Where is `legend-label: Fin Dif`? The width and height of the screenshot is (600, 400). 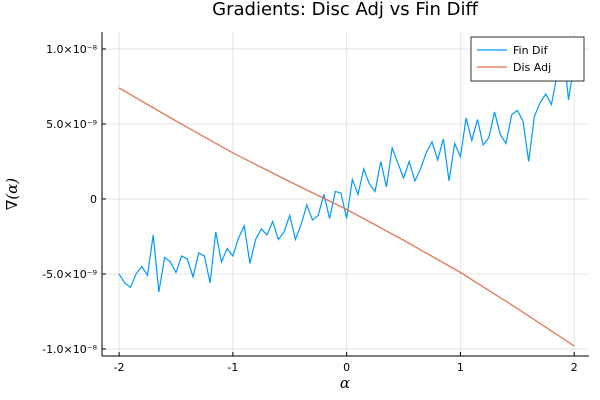
legend-label: Fin Dif is located at coordinates (531, 50).